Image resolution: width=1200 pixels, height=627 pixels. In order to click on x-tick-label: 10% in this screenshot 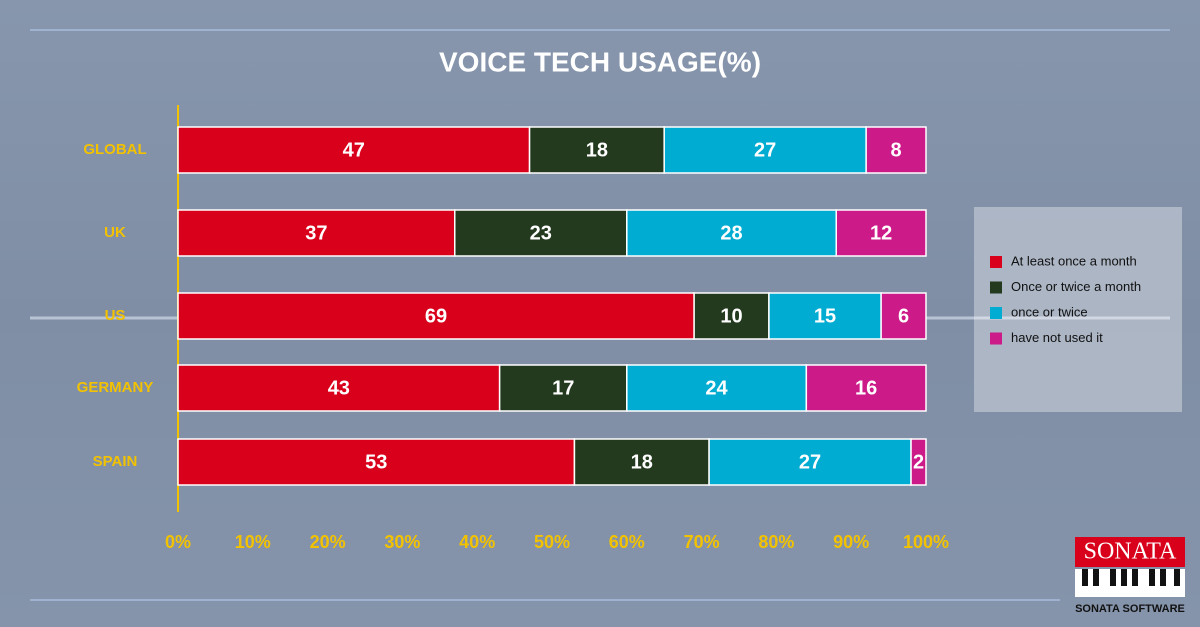, I will do `click(253, 542)`.